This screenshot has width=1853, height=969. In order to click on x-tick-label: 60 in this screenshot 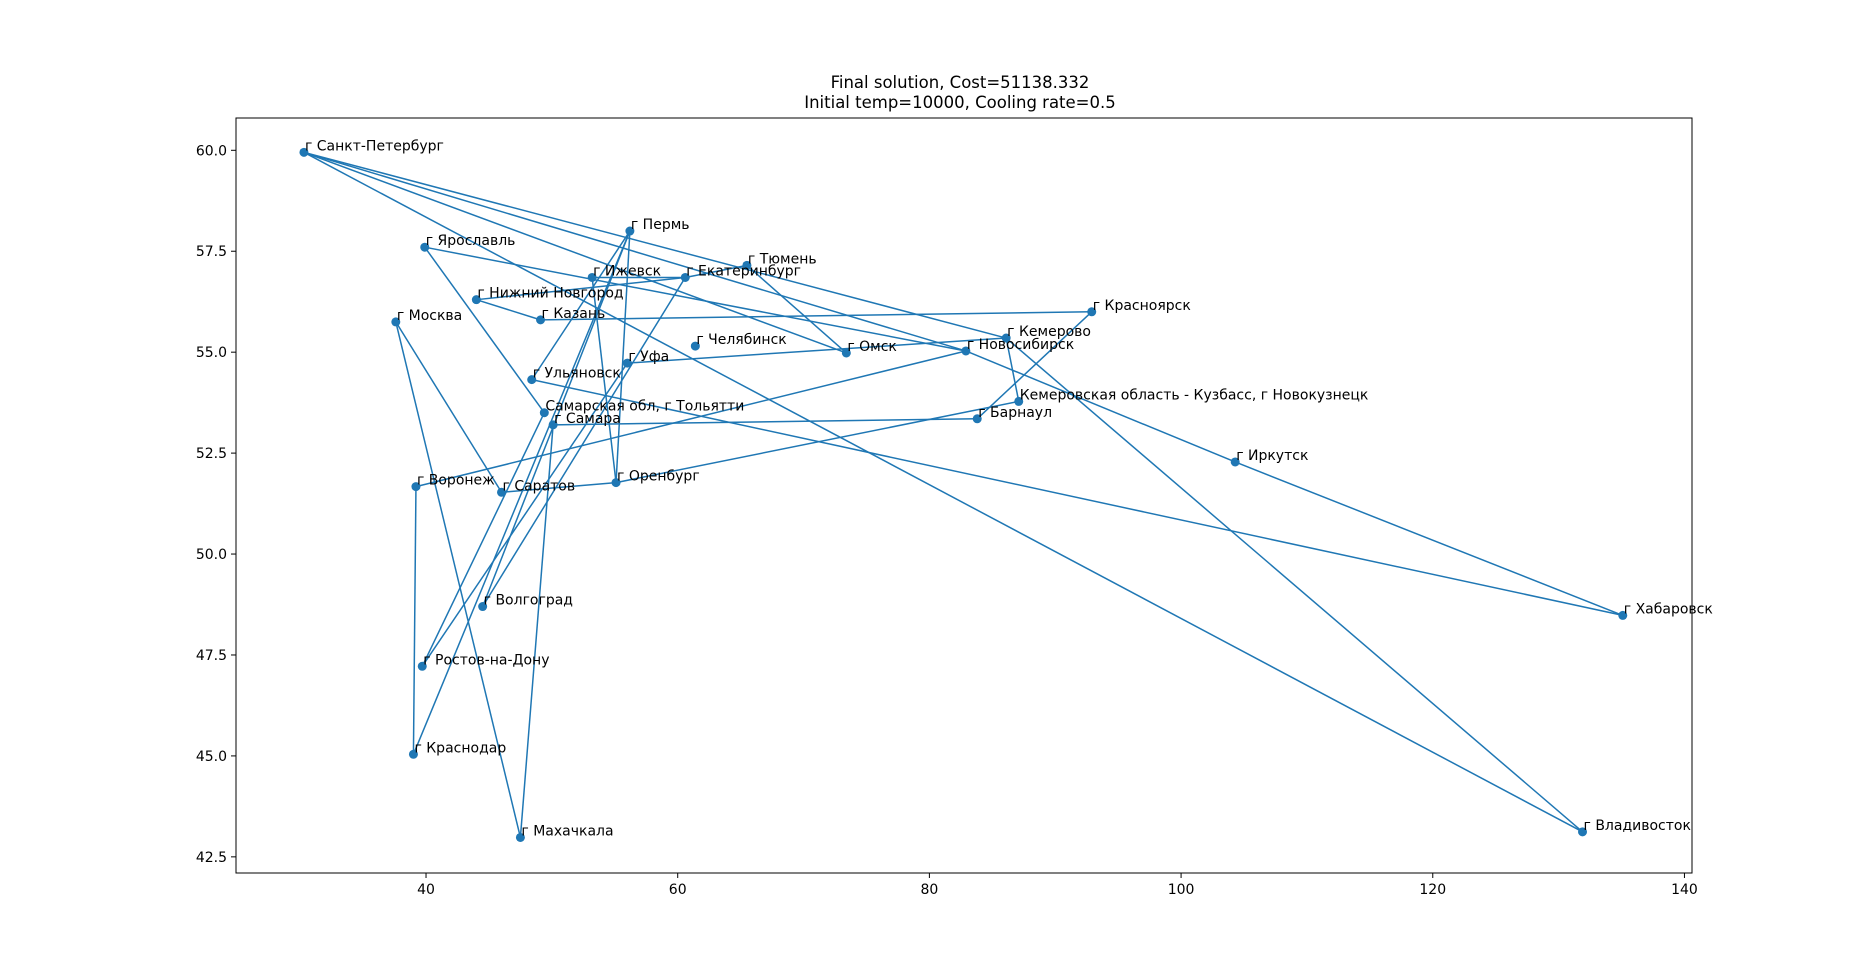, I will do `click(678, 890)`.